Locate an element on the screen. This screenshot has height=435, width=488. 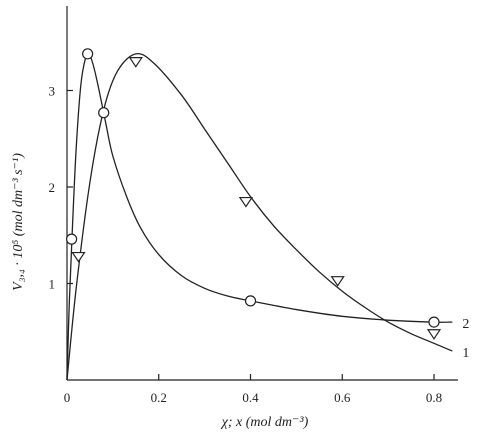
x-tick-label: 0.2 is located at coordinates (159, 397).